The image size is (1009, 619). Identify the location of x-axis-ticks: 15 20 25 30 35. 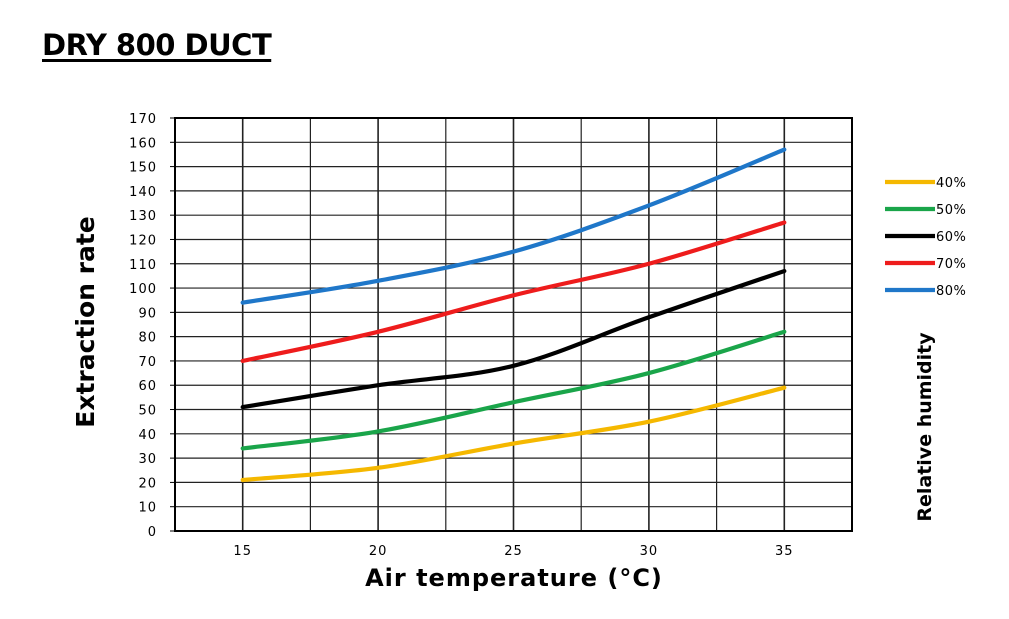
(513, 551).